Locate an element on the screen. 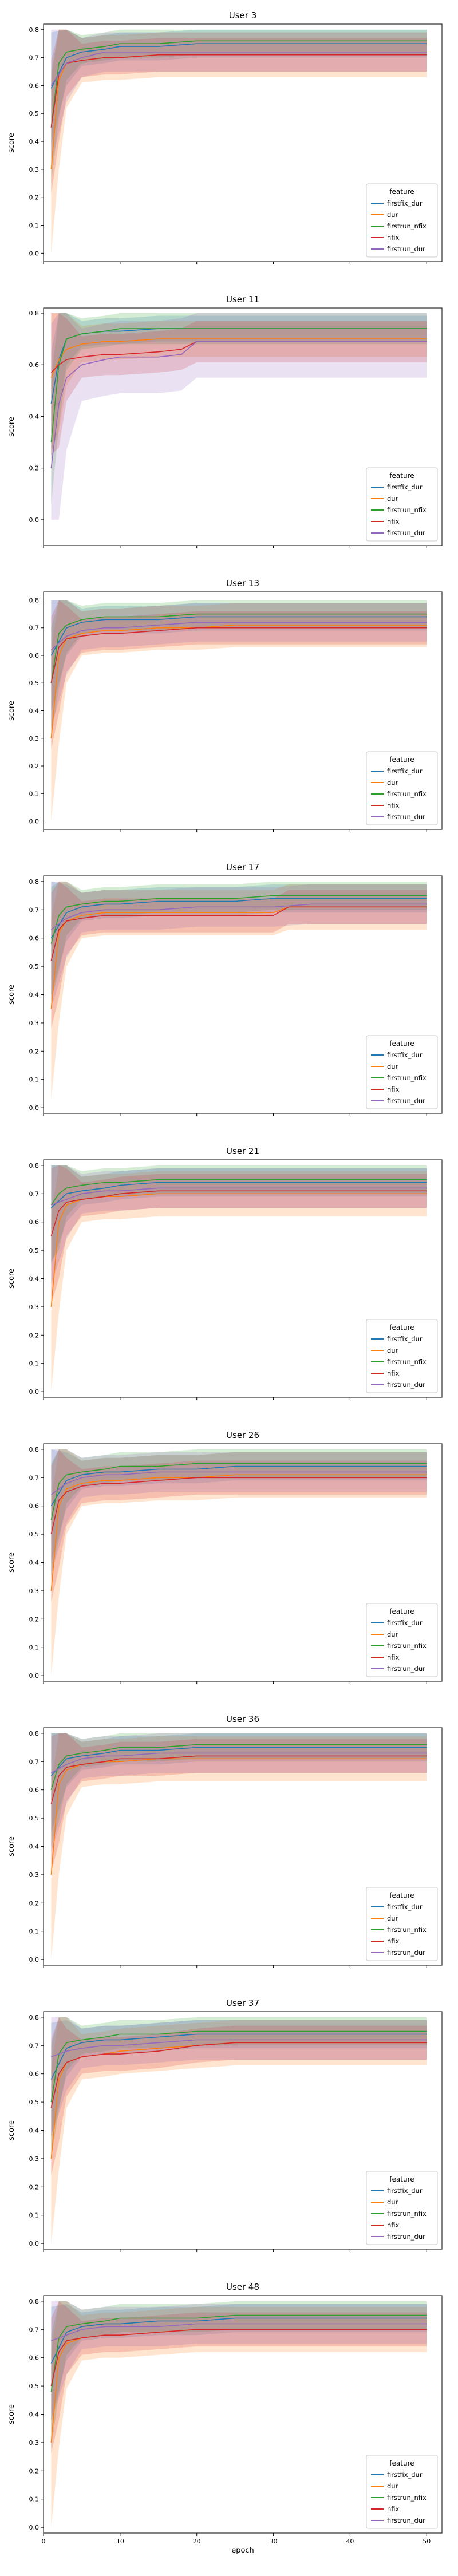 The image size is (458, 2576). confidence-band-dur is located at coordinates (239, 382).